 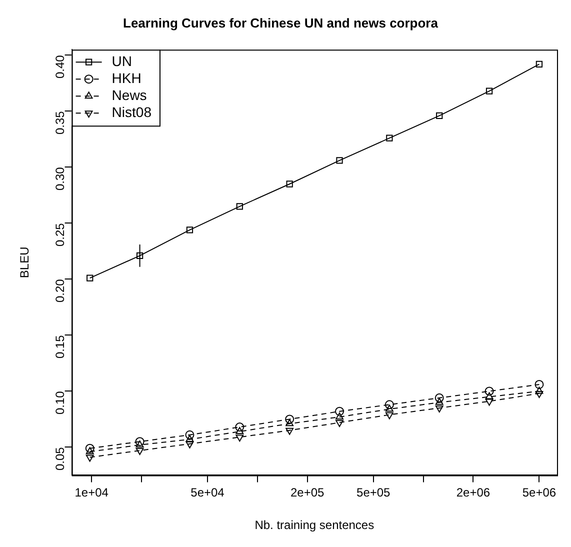 I want to click on y-tick-label: 0.30, so click(x=60, y=178).